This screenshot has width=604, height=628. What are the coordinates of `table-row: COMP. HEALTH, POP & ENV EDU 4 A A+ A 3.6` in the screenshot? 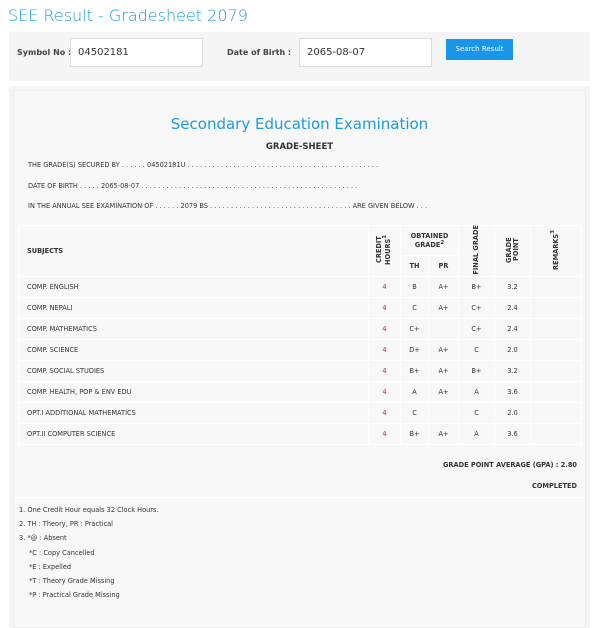 It's located at (300, 392).